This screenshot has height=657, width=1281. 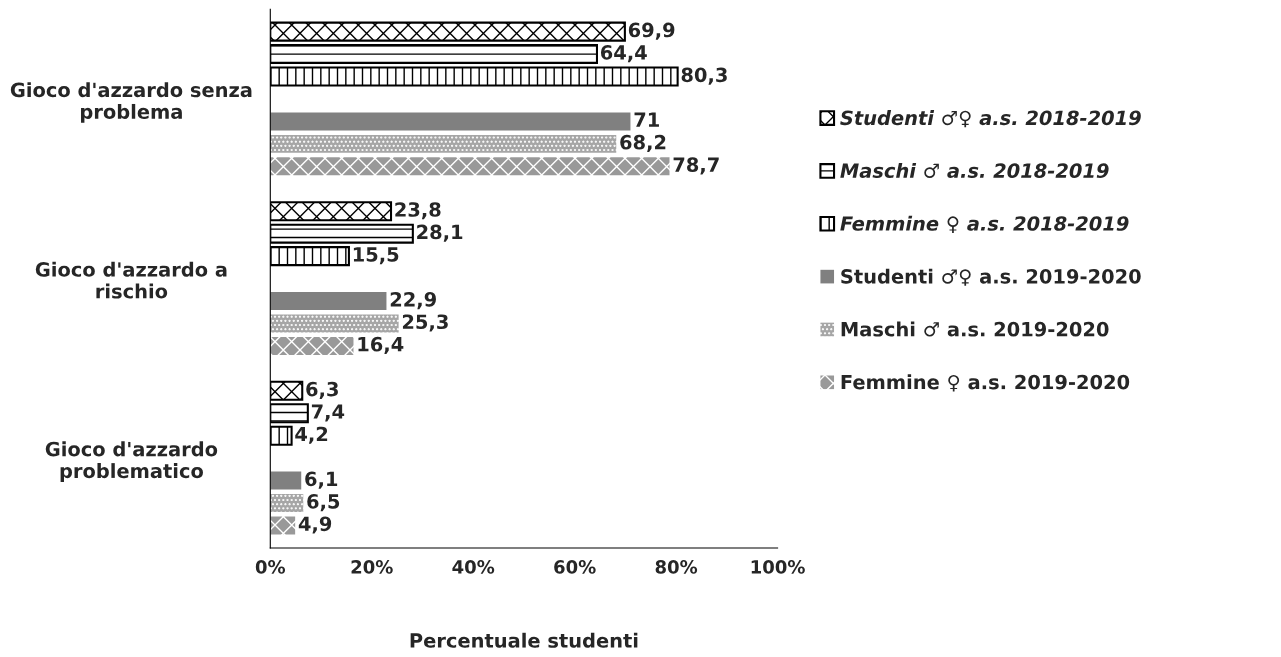 What do you see at coordinates (131, 280) in the screenshot?
I see `y-tick-label: Gioco d'azzardo a rischio` at bounding box center [131, 280].